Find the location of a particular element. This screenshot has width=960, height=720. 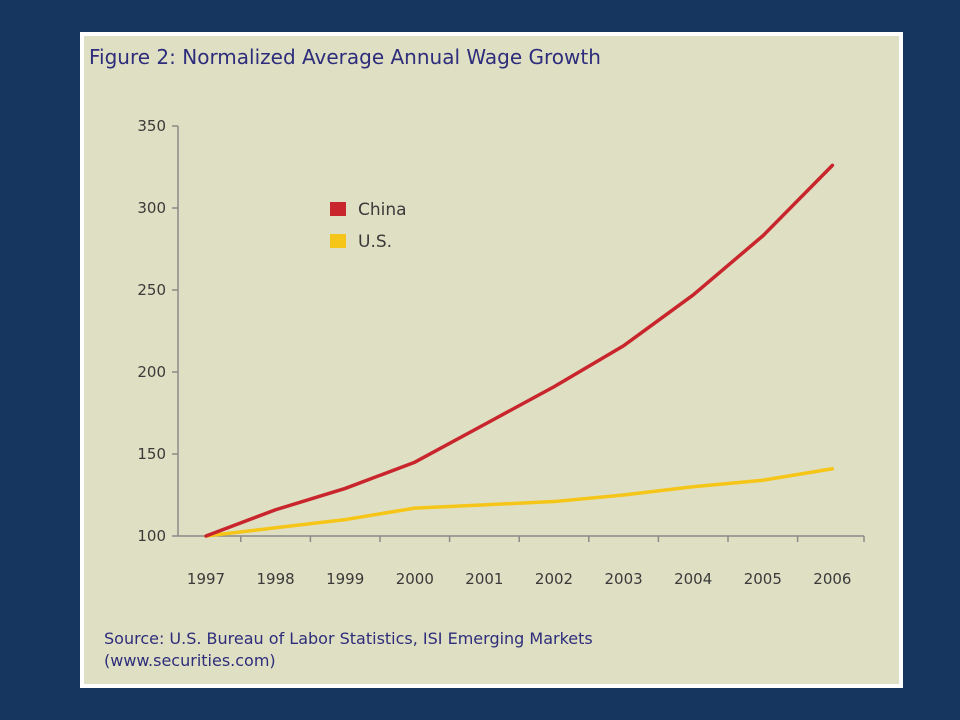

legend-label-us: U.S. is located at coordinates (375, 242).